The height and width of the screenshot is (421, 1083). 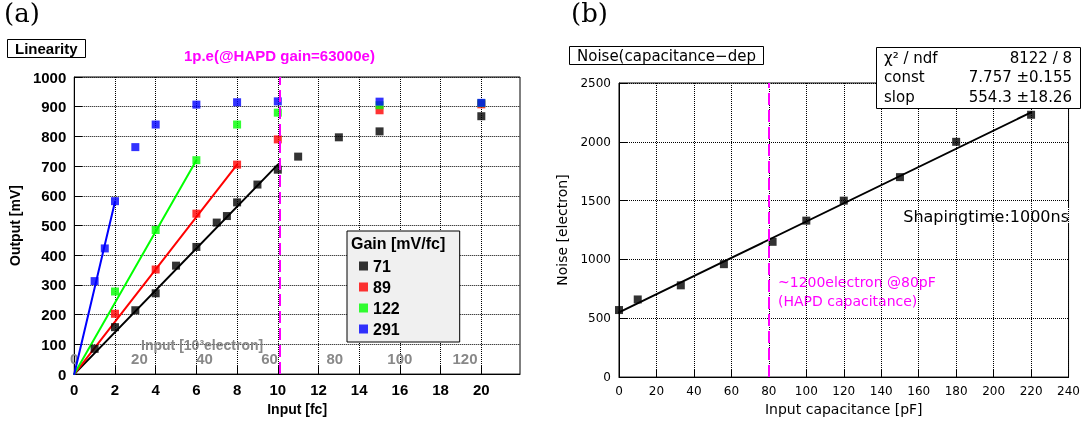 What do you see at coordinates (54, 344) in the screenshot?
I see `y-tick-label: 100` at bounding box center [54, 344].